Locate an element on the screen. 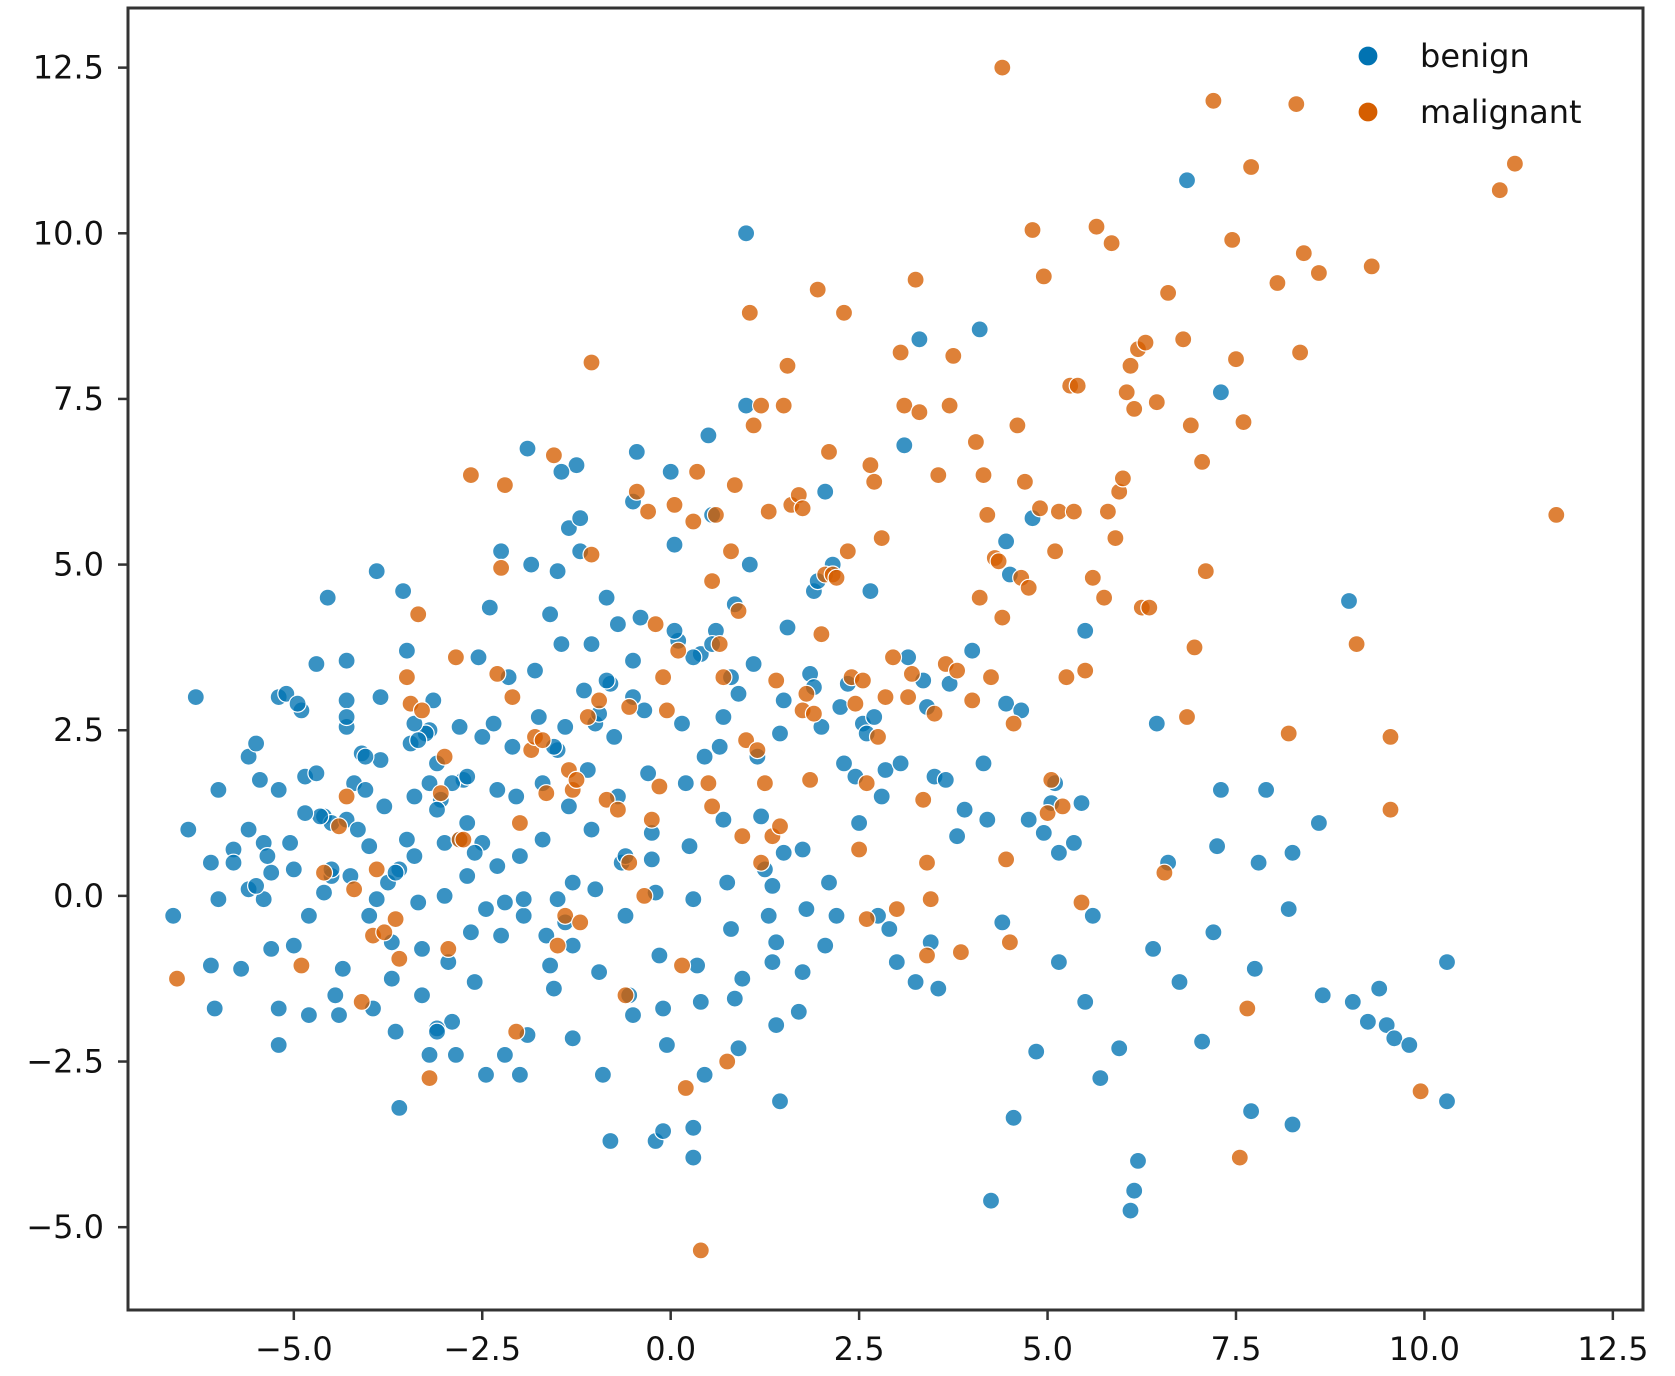  x-tick-label: 2.5 is located at coordinates (859, 1349).